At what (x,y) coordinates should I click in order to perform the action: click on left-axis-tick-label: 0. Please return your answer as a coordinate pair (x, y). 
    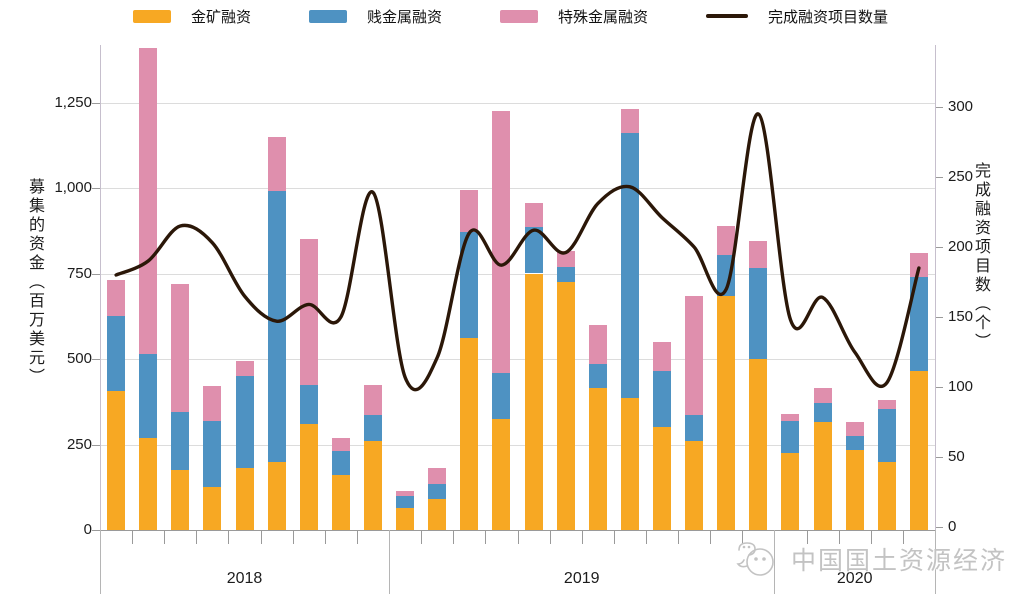
    Looking at the image, I should click on (87, 529).